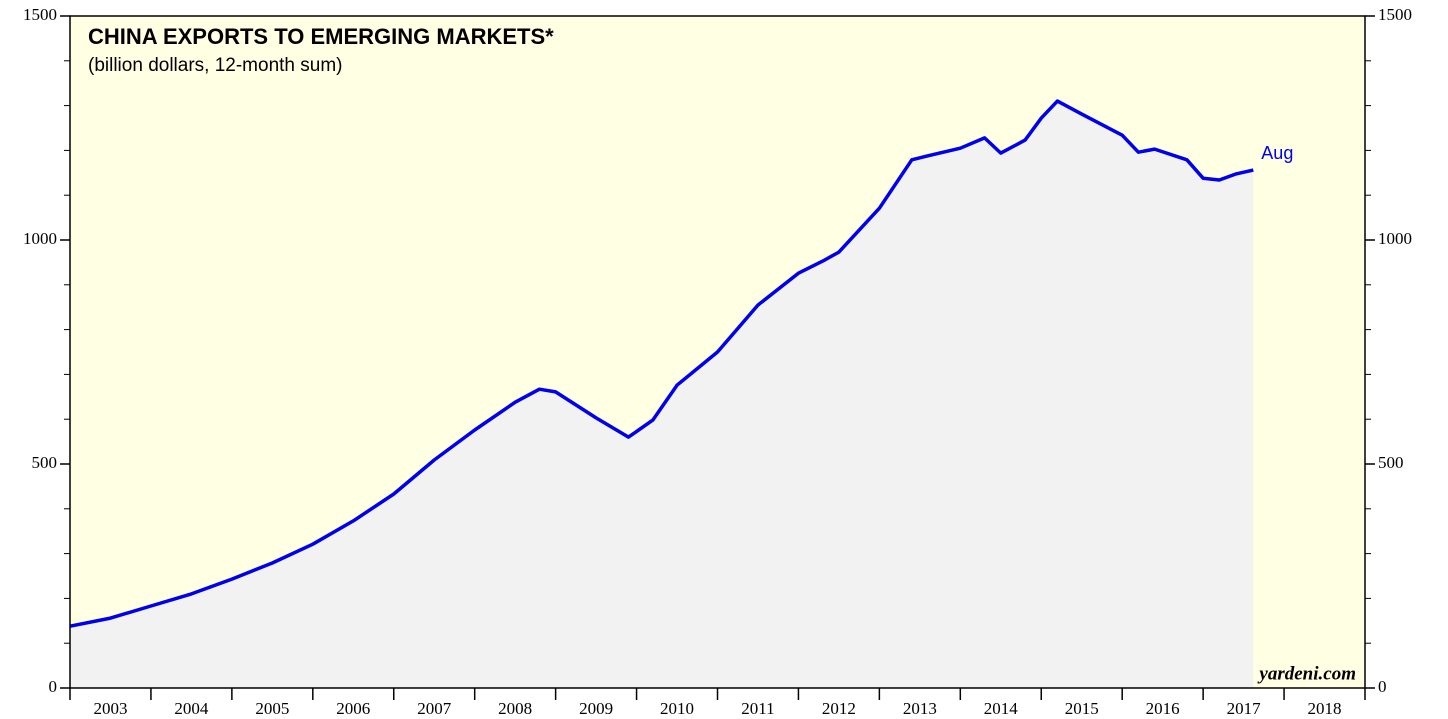 The image size is (1448, 719). I want to click on source: yardeni.com, so click(1306, 673).